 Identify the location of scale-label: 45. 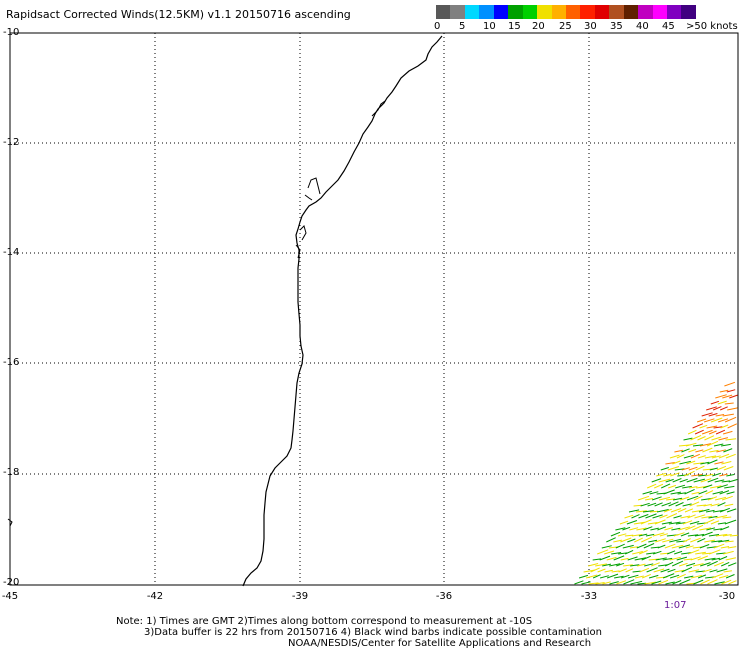
(668, 26).